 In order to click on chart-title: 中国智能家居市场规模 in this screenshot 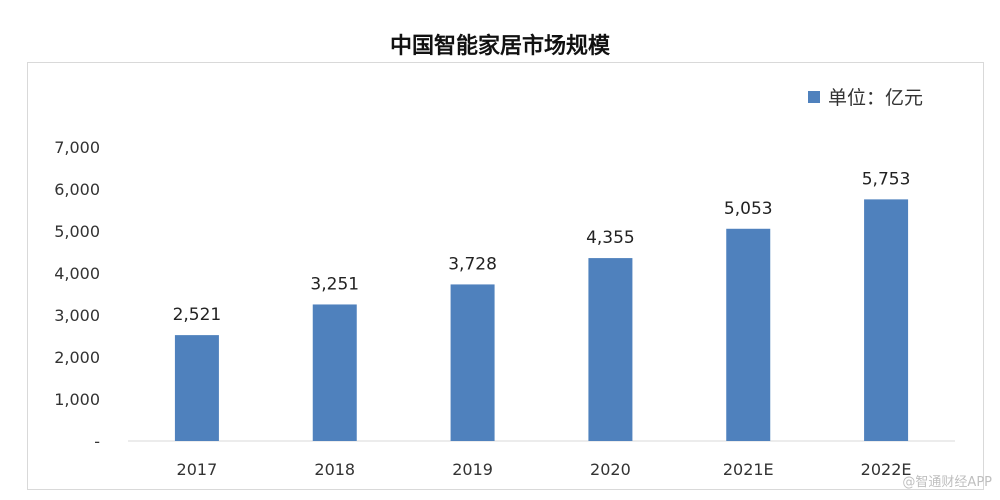, I will do `click(499, 46)`.